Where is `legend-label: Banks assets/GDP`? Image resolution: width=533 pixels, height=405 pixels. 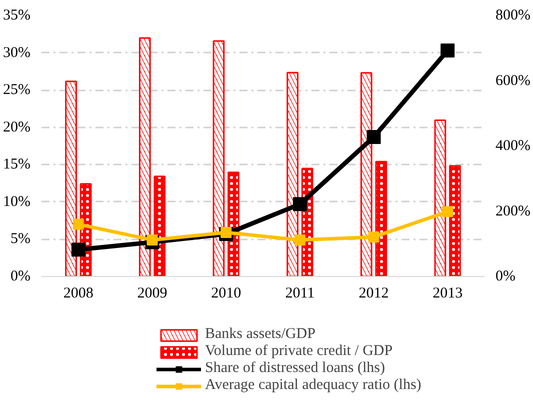
legend-label: Banks assets/GDP is located at coordinates (260, 334).